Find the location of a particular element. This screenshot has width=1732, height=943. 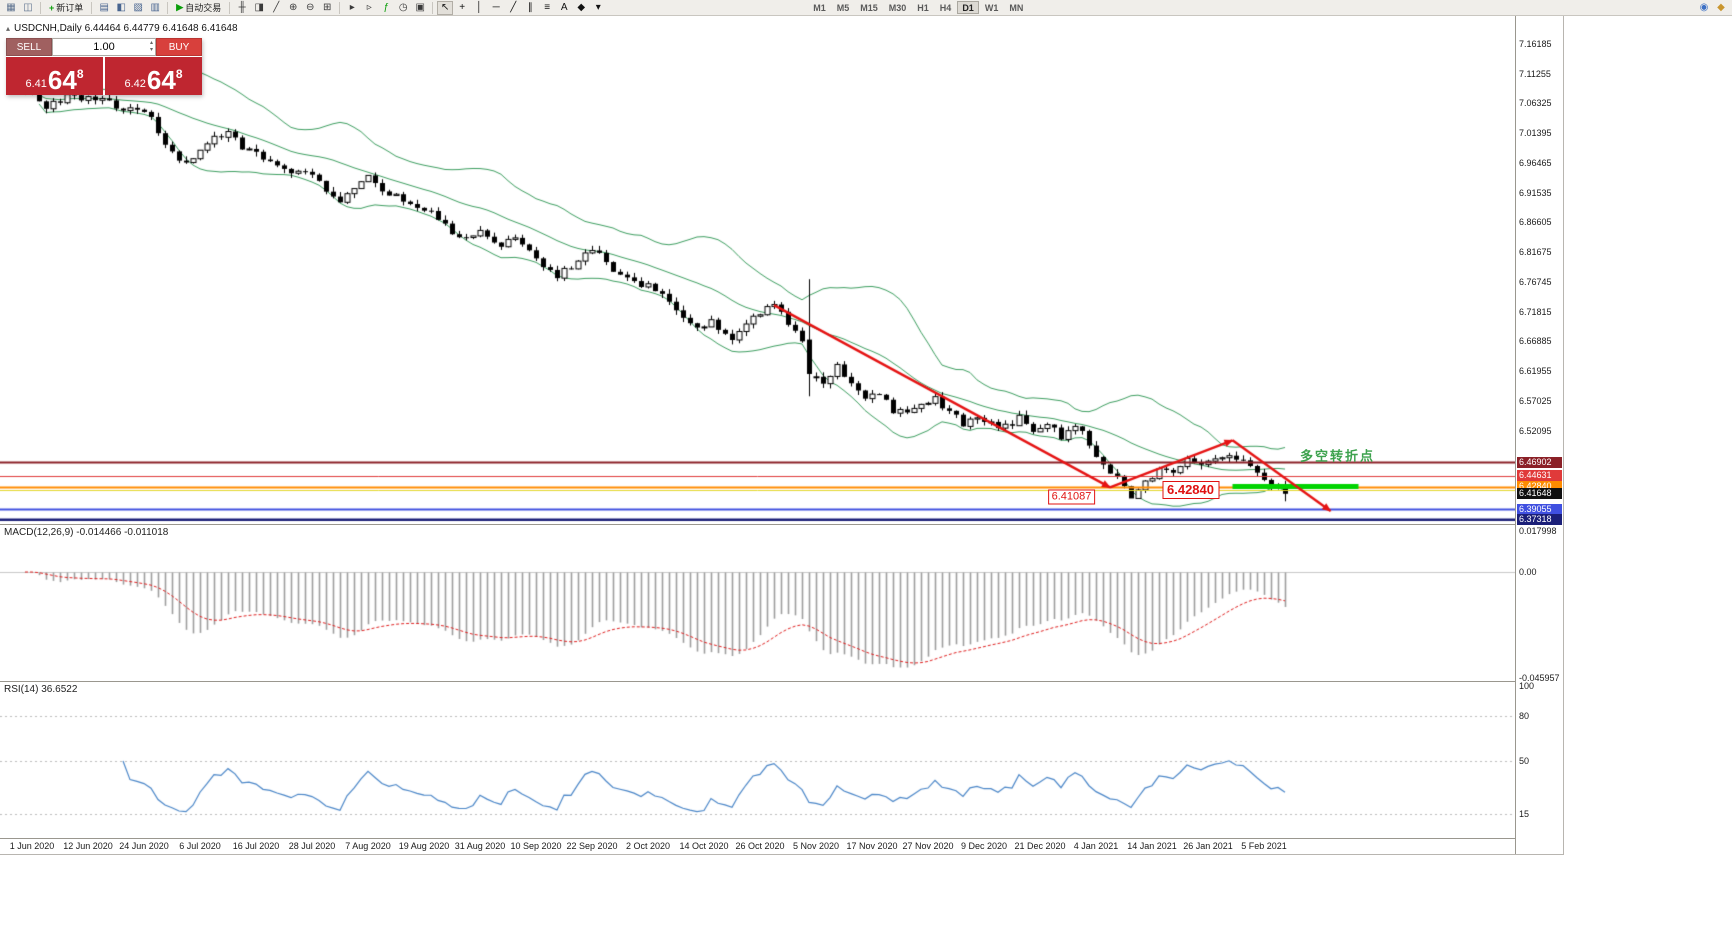

date-axis-label: 17 Nov 2020 is located at coordinates (872, 846).